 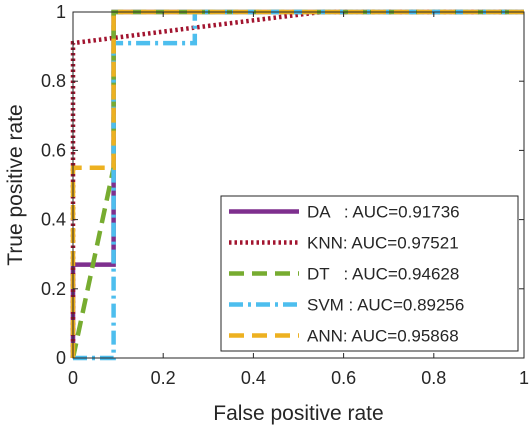 I want to click on x-tick-label: 0.2, so click(x=163, y=378).